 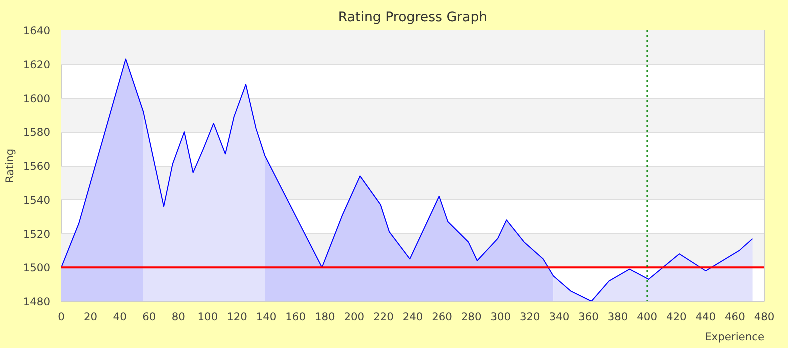 I want to click on y-tick-label: 1480, so click(x=37, y=302).